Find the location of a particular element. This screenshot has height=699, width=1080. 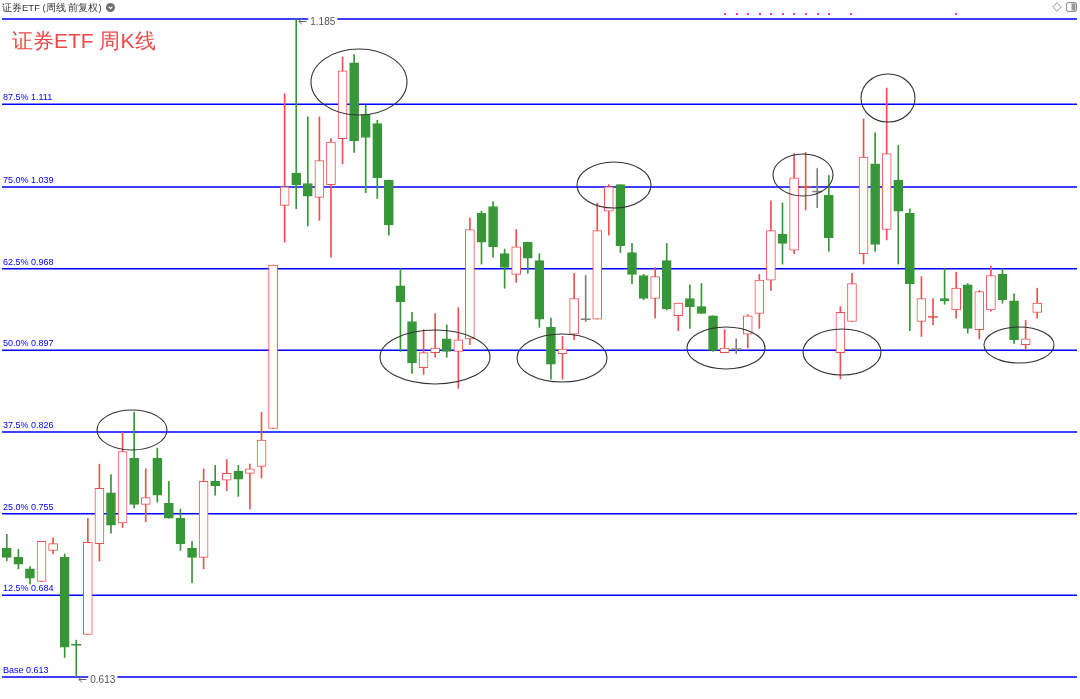

ref-line-label: 25.0% 0.755 is located at coordinates (28, 506).